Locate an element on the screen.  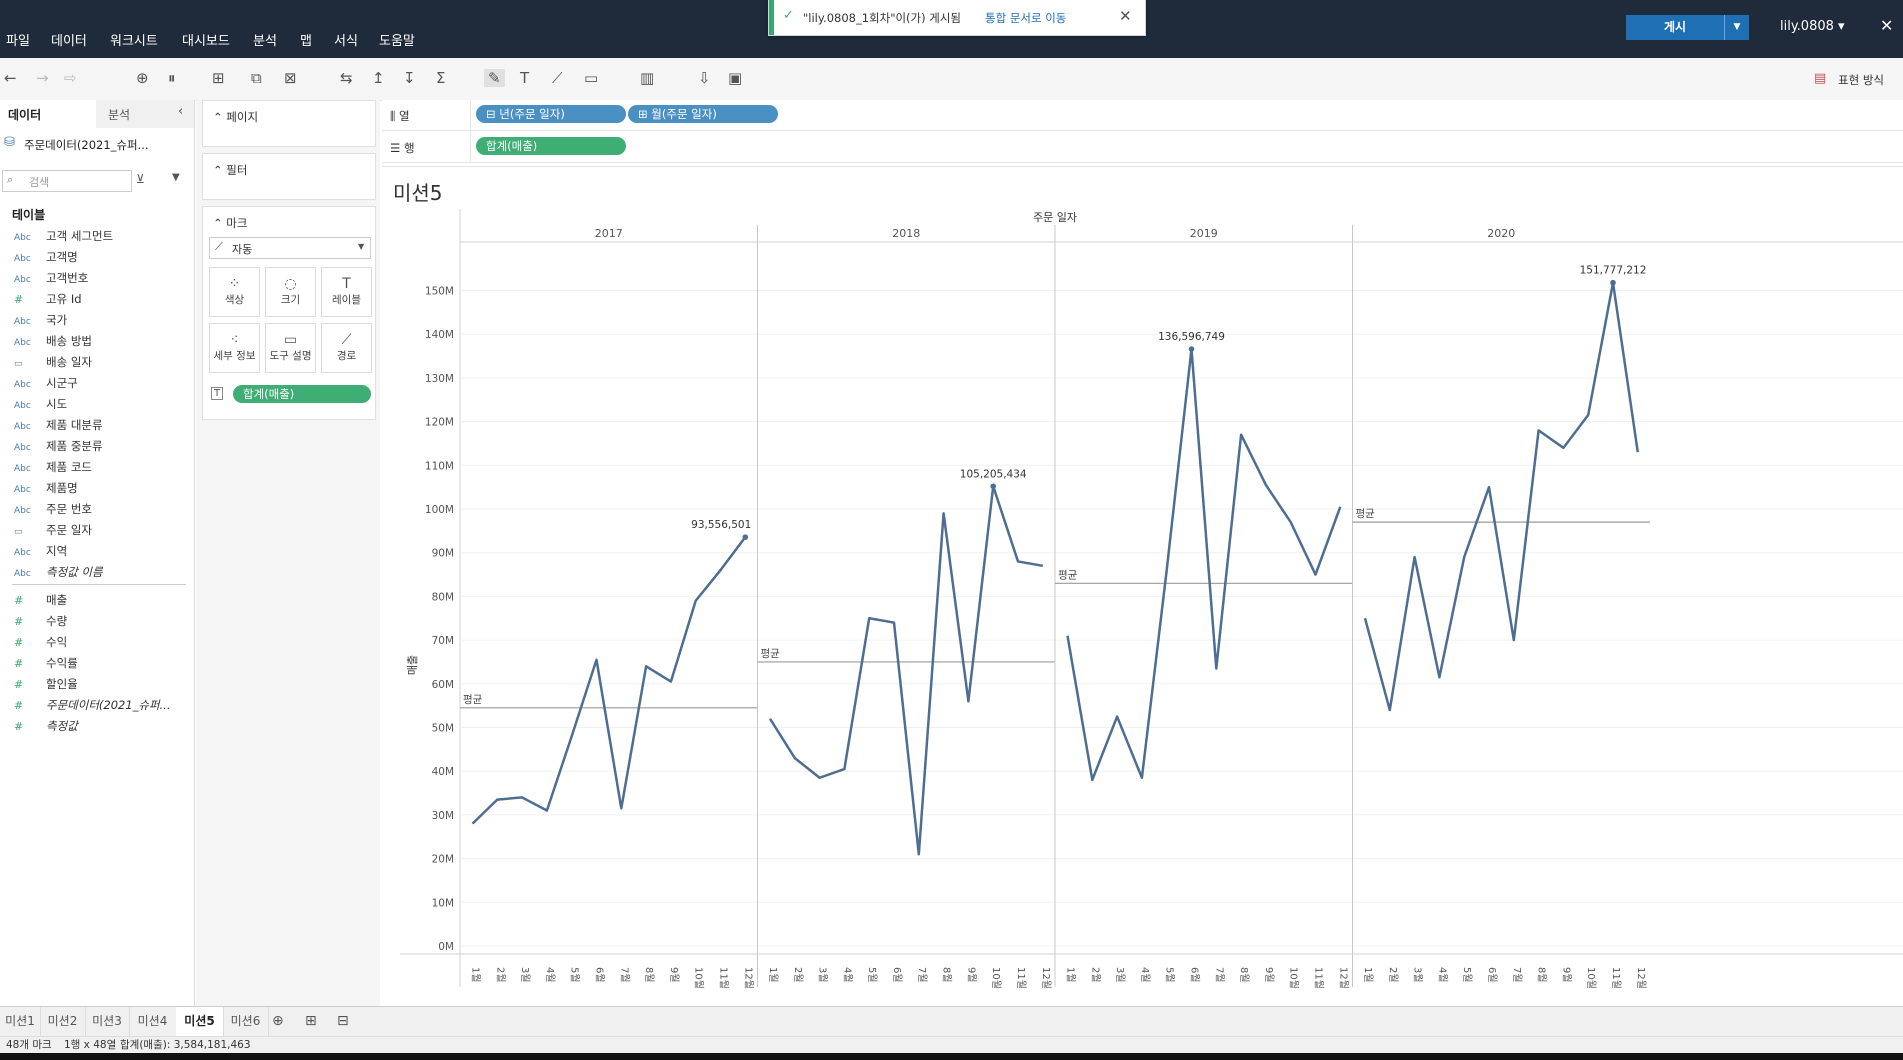
pause-updates-icon: ⏸ is located at coordinates (172, 78).